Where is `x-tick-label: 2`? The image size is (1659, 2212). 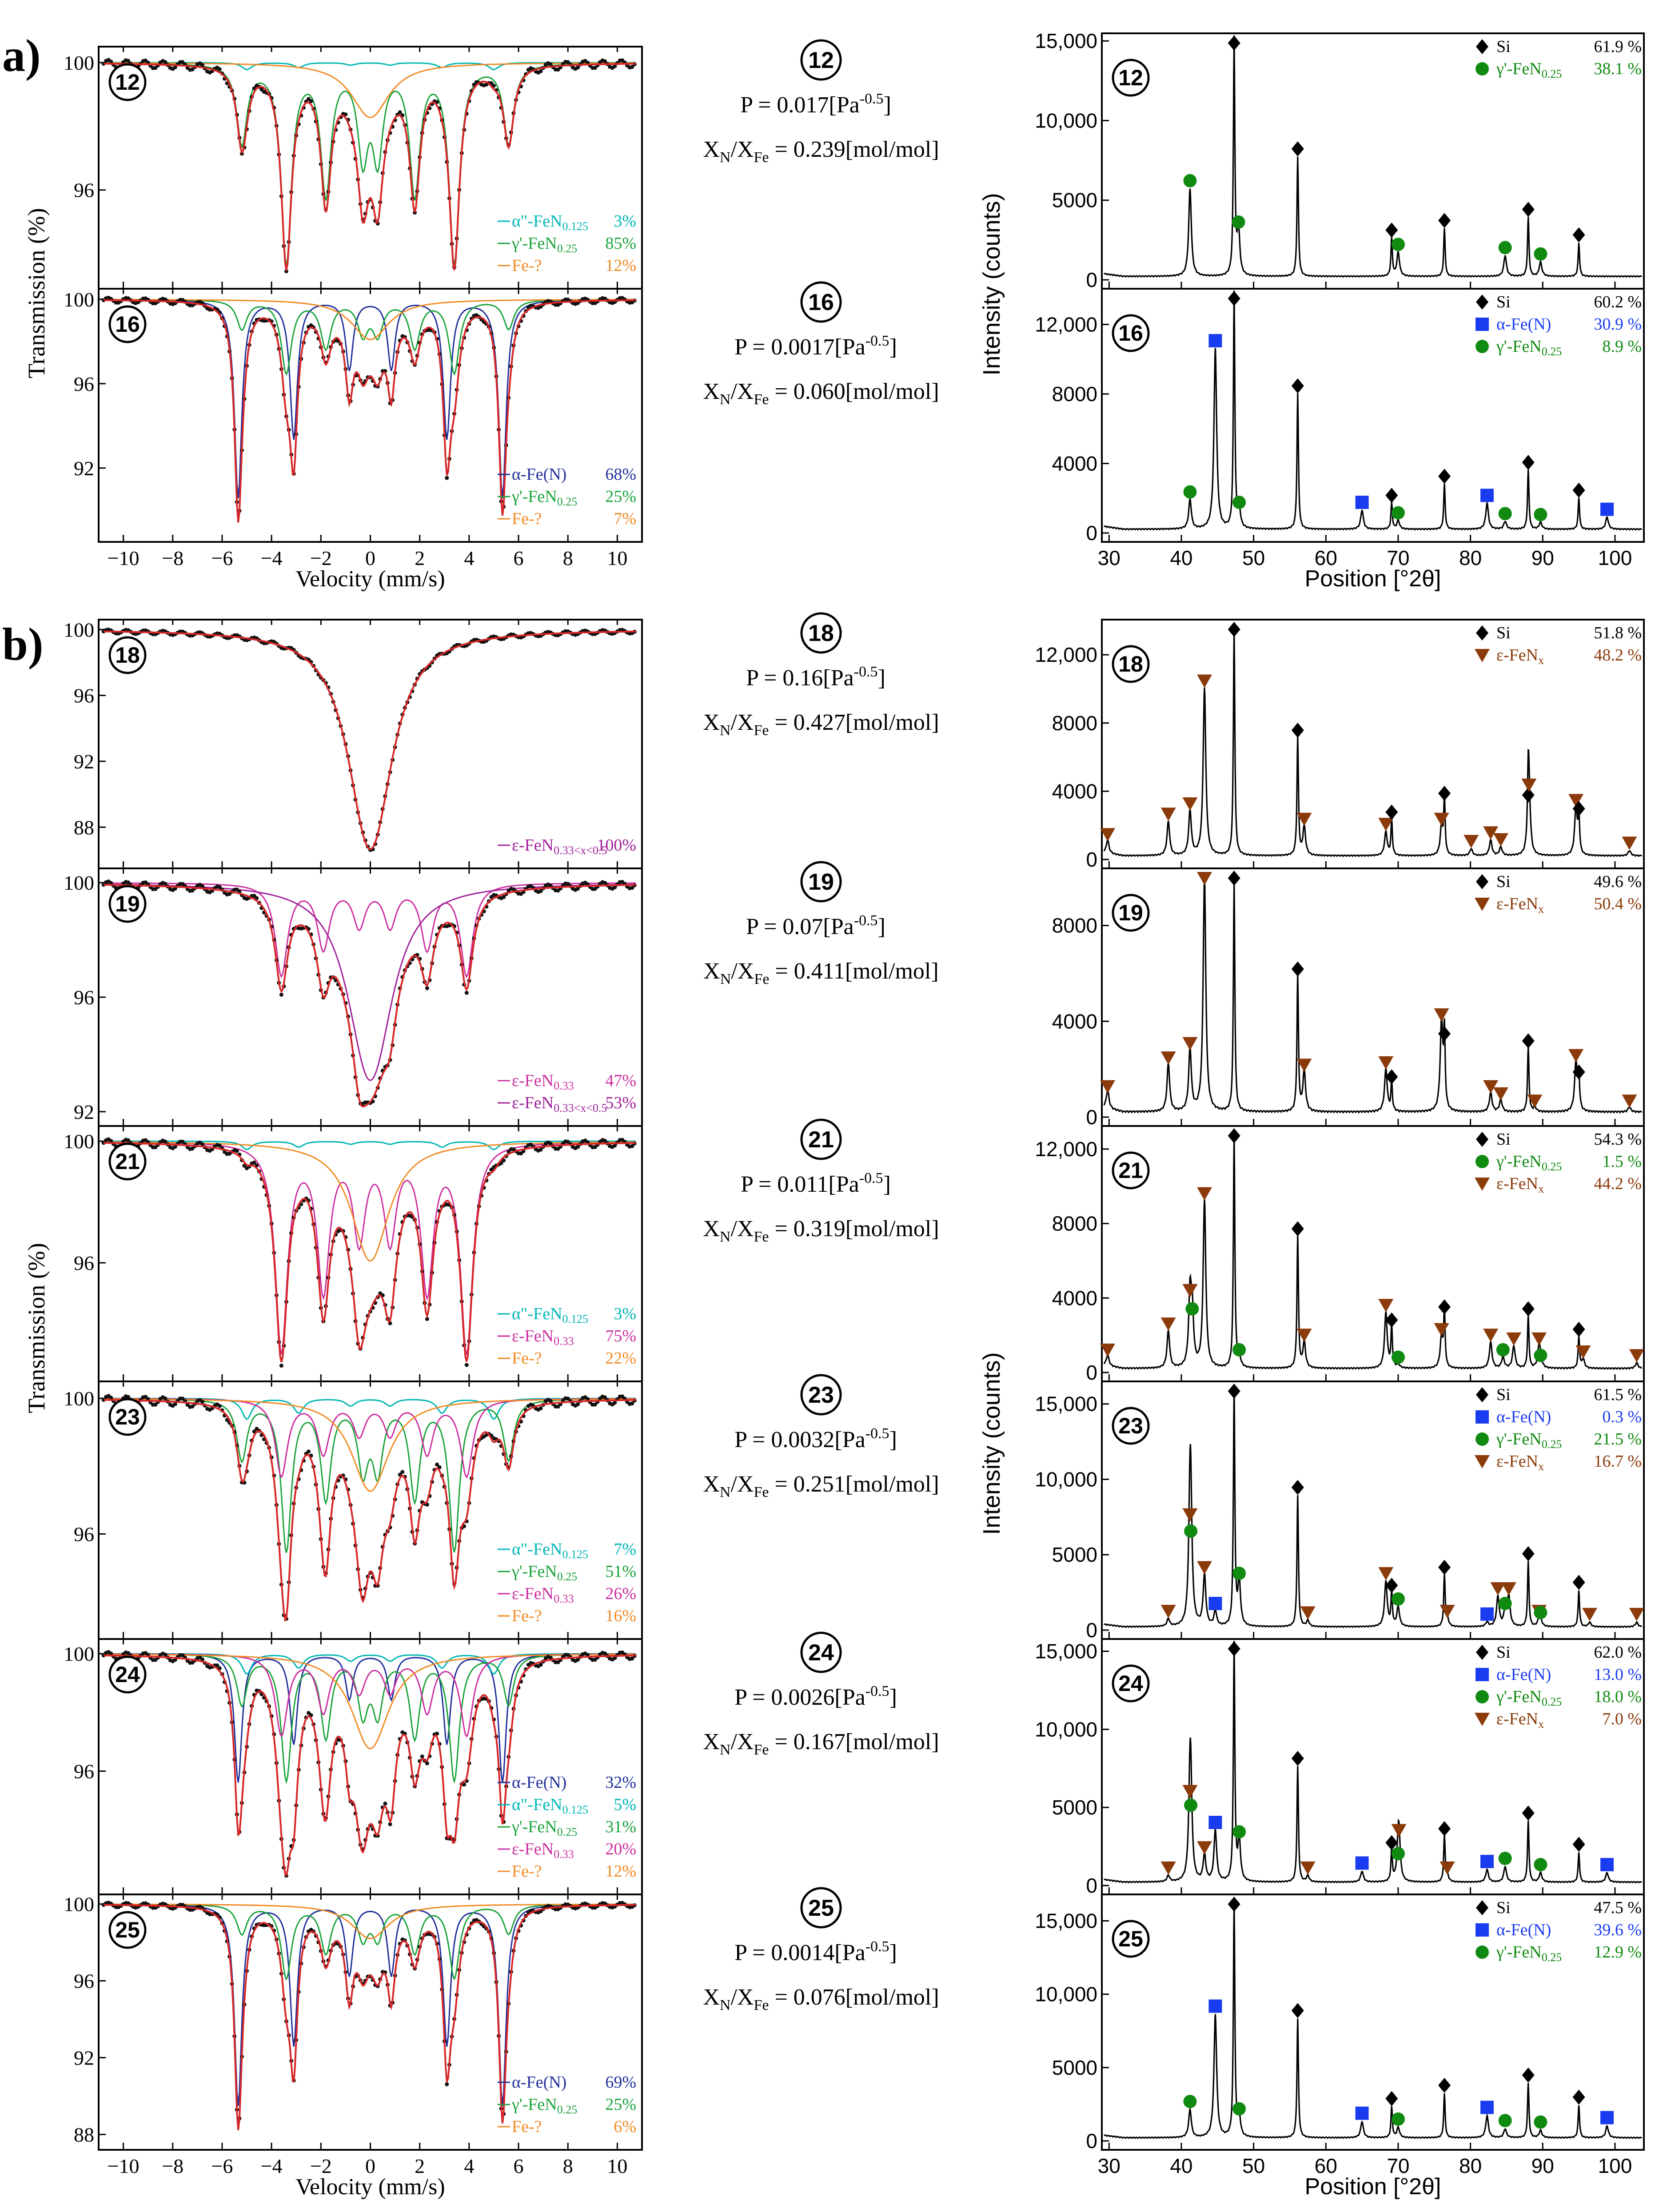
x-tick-label: 2 is located at coordinates (420, 558).